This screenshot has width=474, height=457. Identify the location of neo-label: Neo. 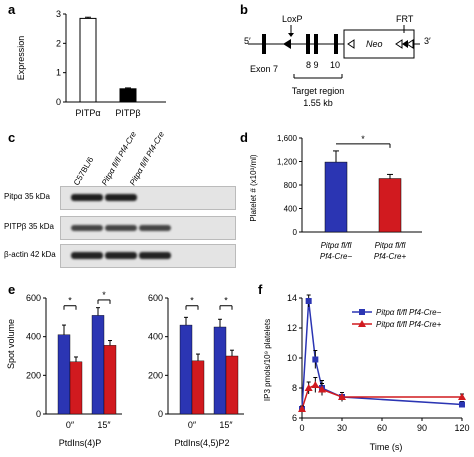
(374, 44).